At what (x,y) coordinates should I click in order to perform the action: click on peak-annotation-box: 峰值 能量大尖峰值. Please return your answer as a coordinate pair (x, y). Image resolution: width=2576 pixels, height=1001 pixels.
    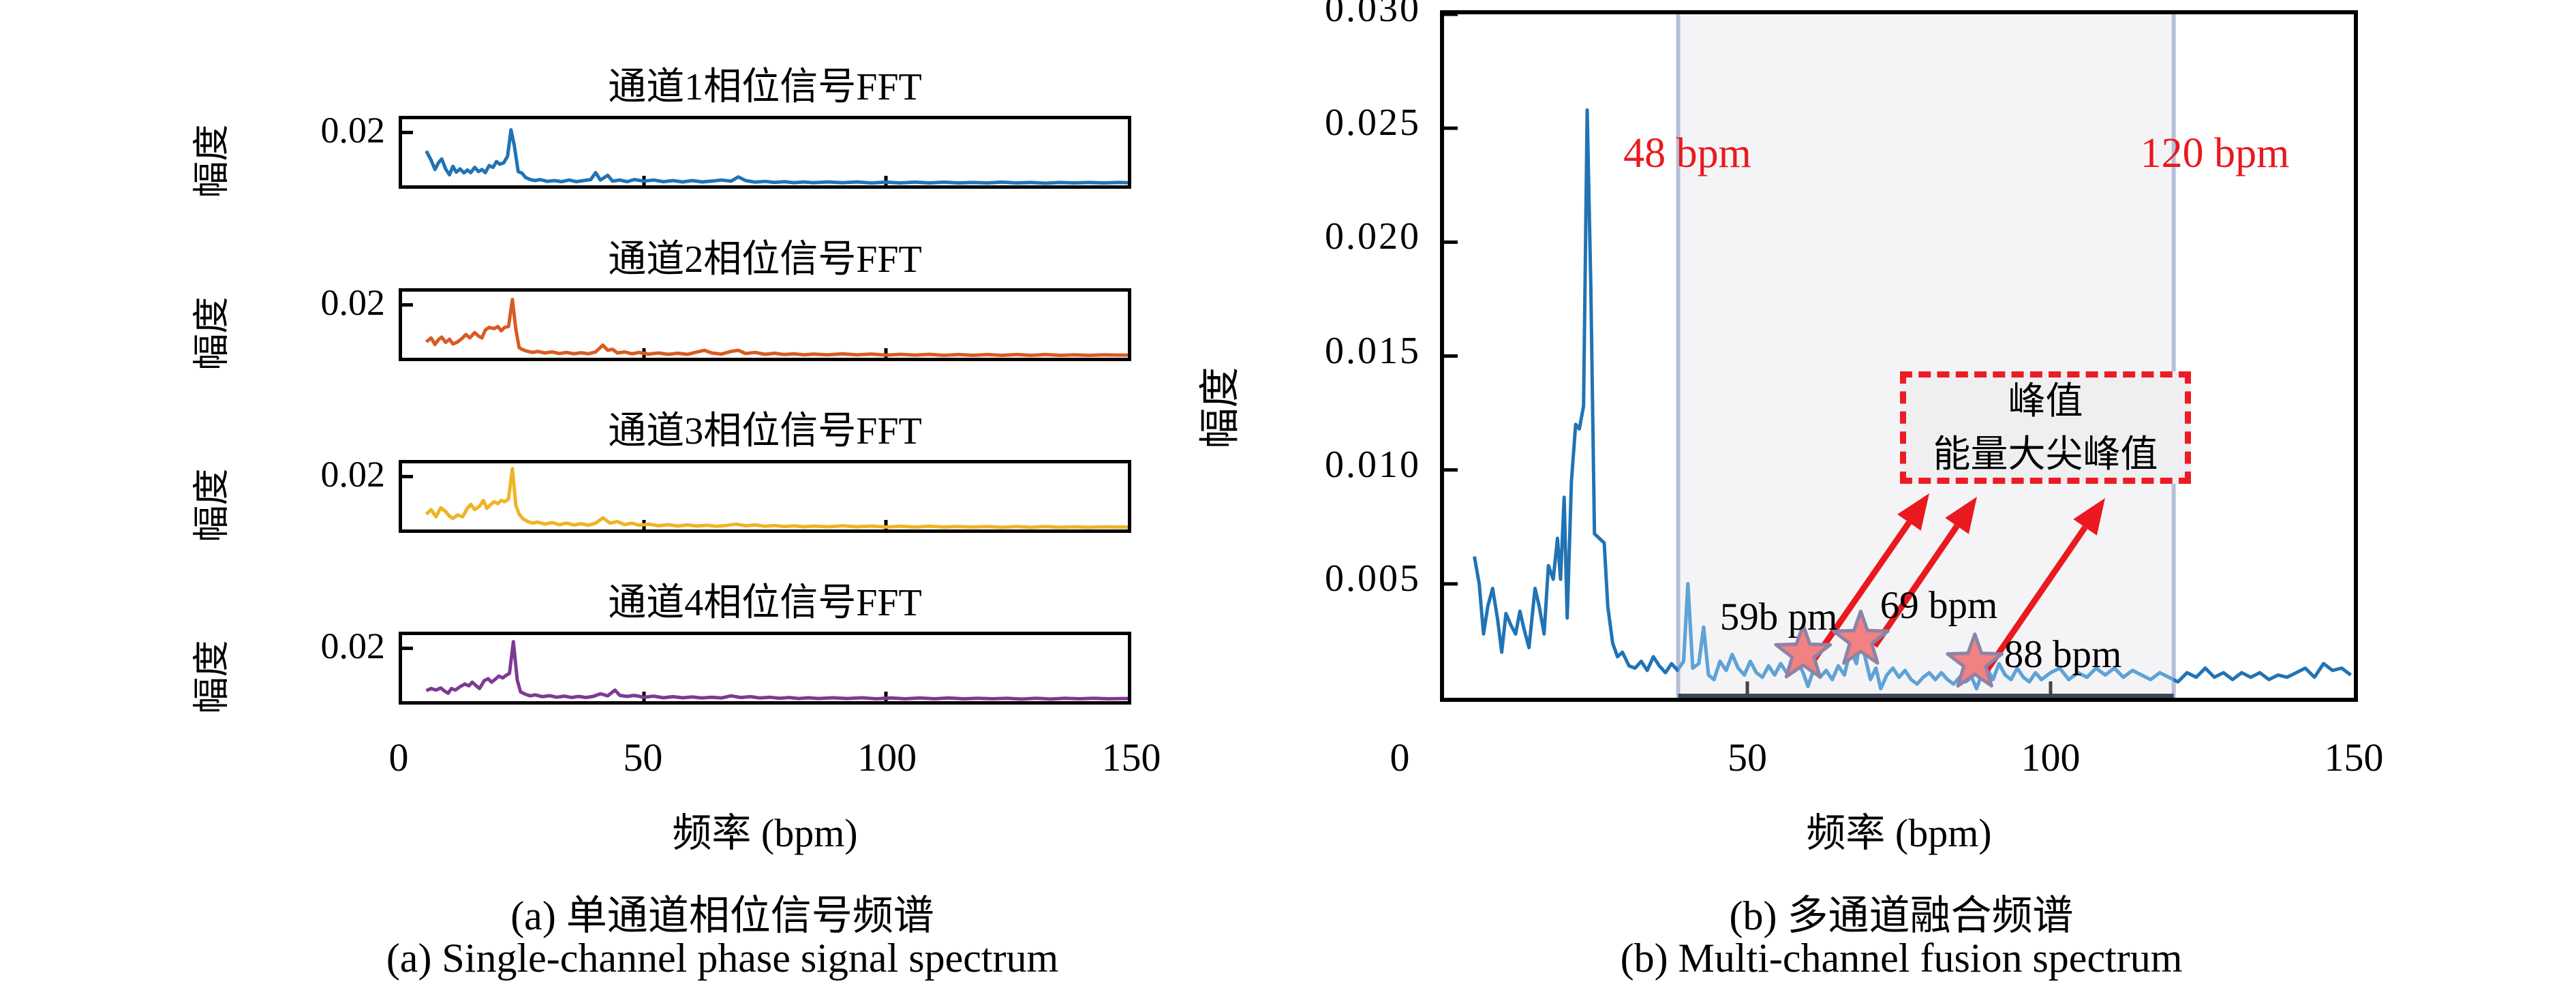
    Looking at the image, I should click on (2045, 427).